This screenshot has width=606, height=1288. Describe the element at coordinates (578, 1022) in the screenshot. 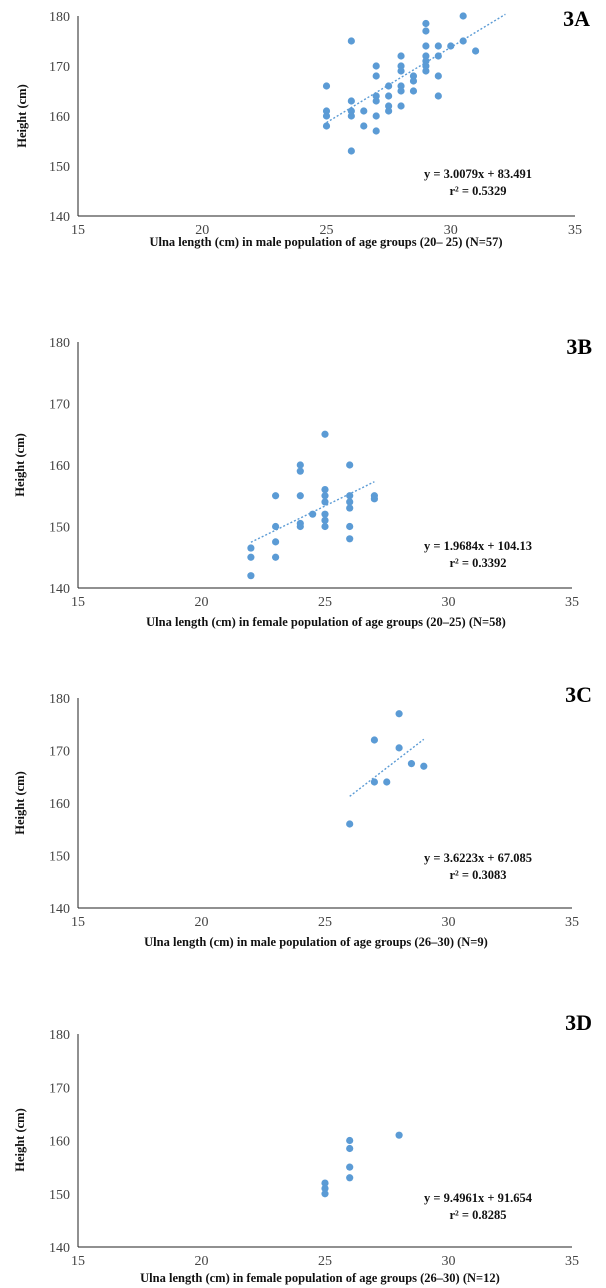

I see `panel-label: 3D` at that location.